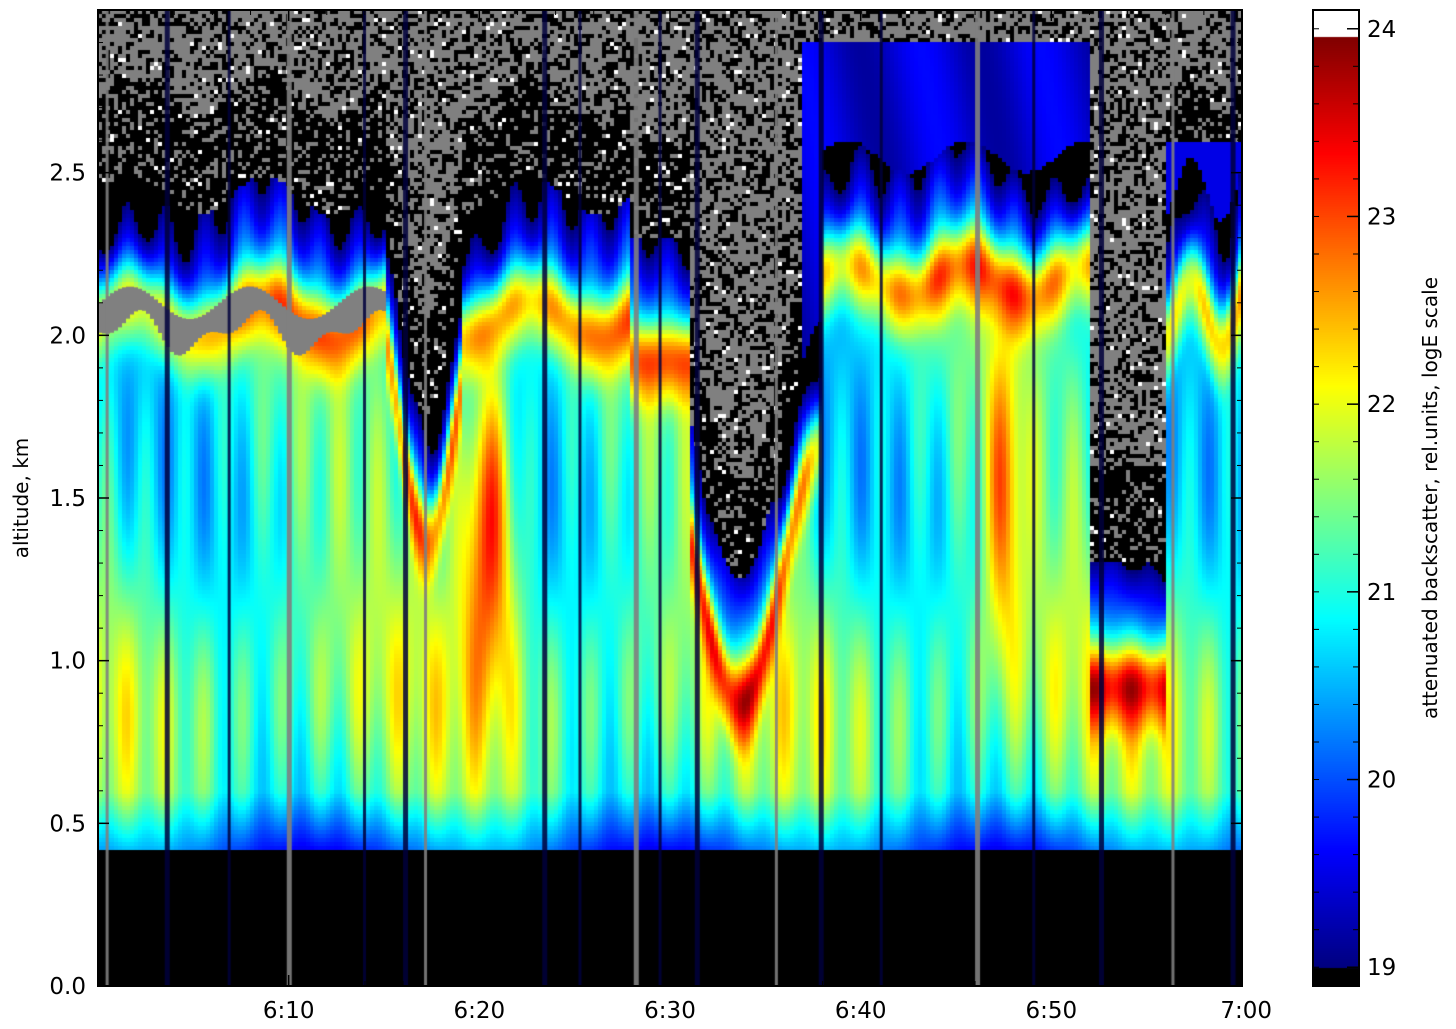 The width and height of the screenshot is (1456, 1029). Describe the element at coordinates (67, 174) in the screenshot. I see `y-tick-label: 2.5` at that location.